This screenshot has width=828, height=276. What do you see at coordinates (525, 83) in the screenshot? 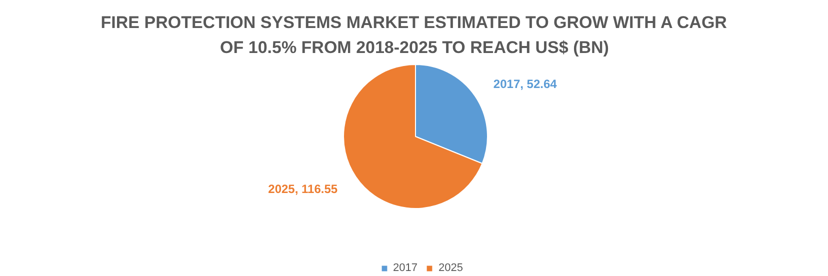
I see `data-label: 2017, 52.64` at bounding box center [525, 83].